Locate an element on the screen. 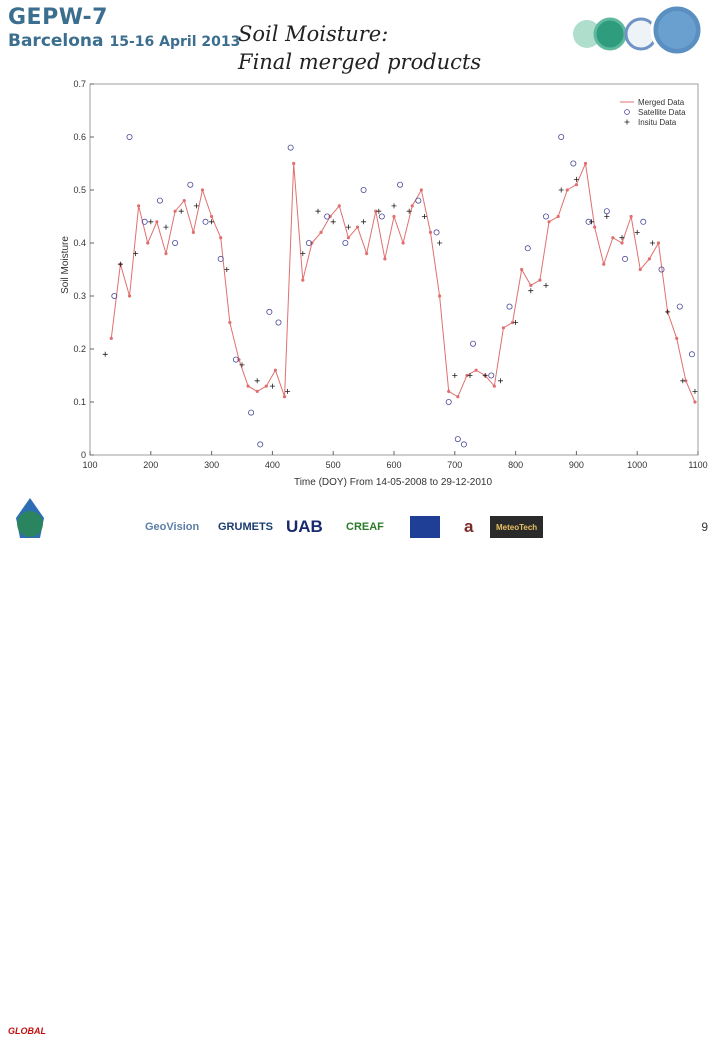  y-tick-label-0: 0 is located at coordinates (83, 455).